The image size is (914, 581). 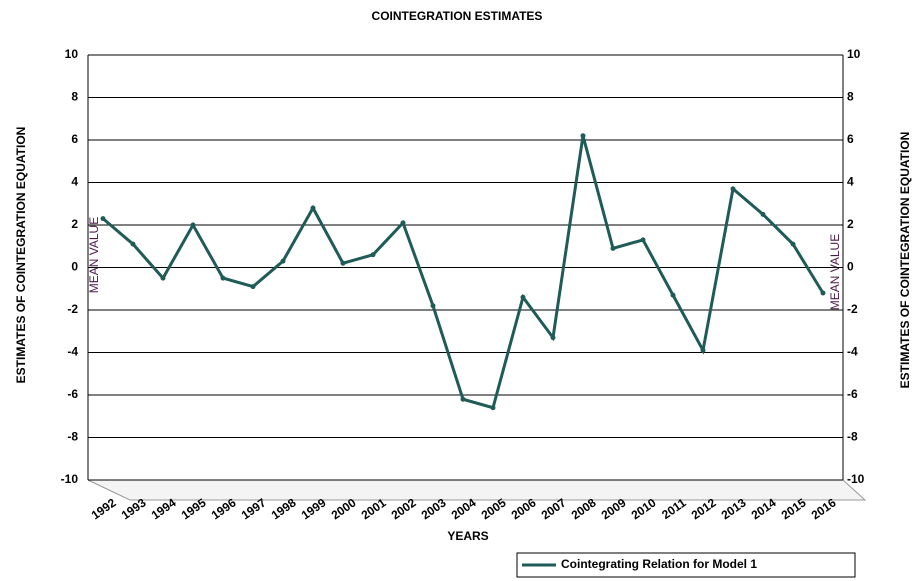 What do you see at coordinates (850, 97) in the screenshot?
I see `y2-tick-label: 8` at bounding box center [850, 97].